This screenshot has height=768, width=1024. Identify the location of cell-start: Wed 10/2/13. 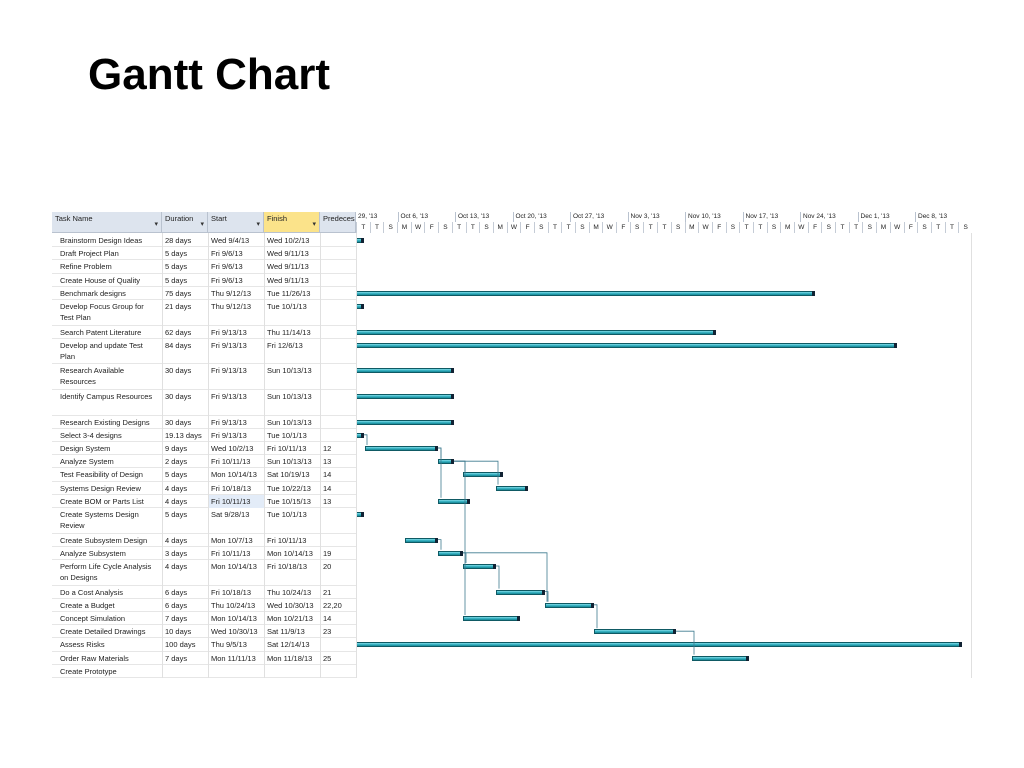
(232, 448).